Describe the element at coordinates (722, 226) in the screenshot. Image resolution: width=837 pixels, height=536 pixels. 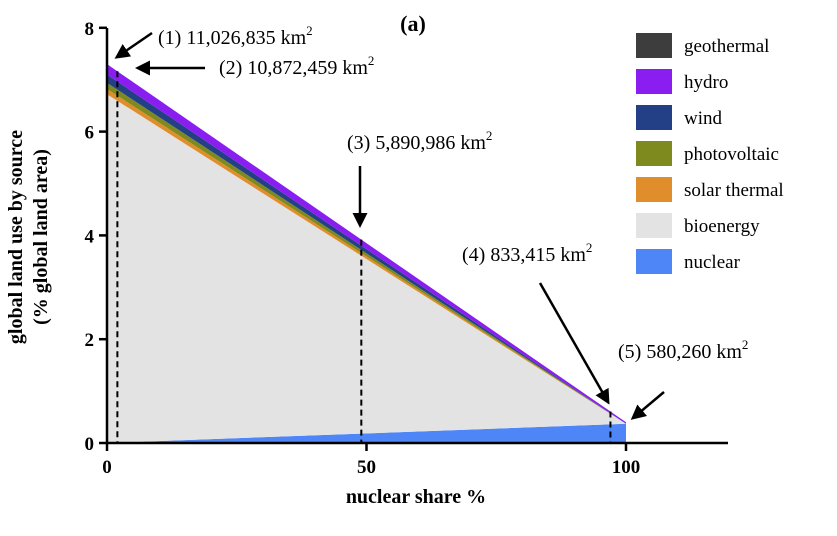
I see `legend-label-bioenergy: bioenergy` at that location.